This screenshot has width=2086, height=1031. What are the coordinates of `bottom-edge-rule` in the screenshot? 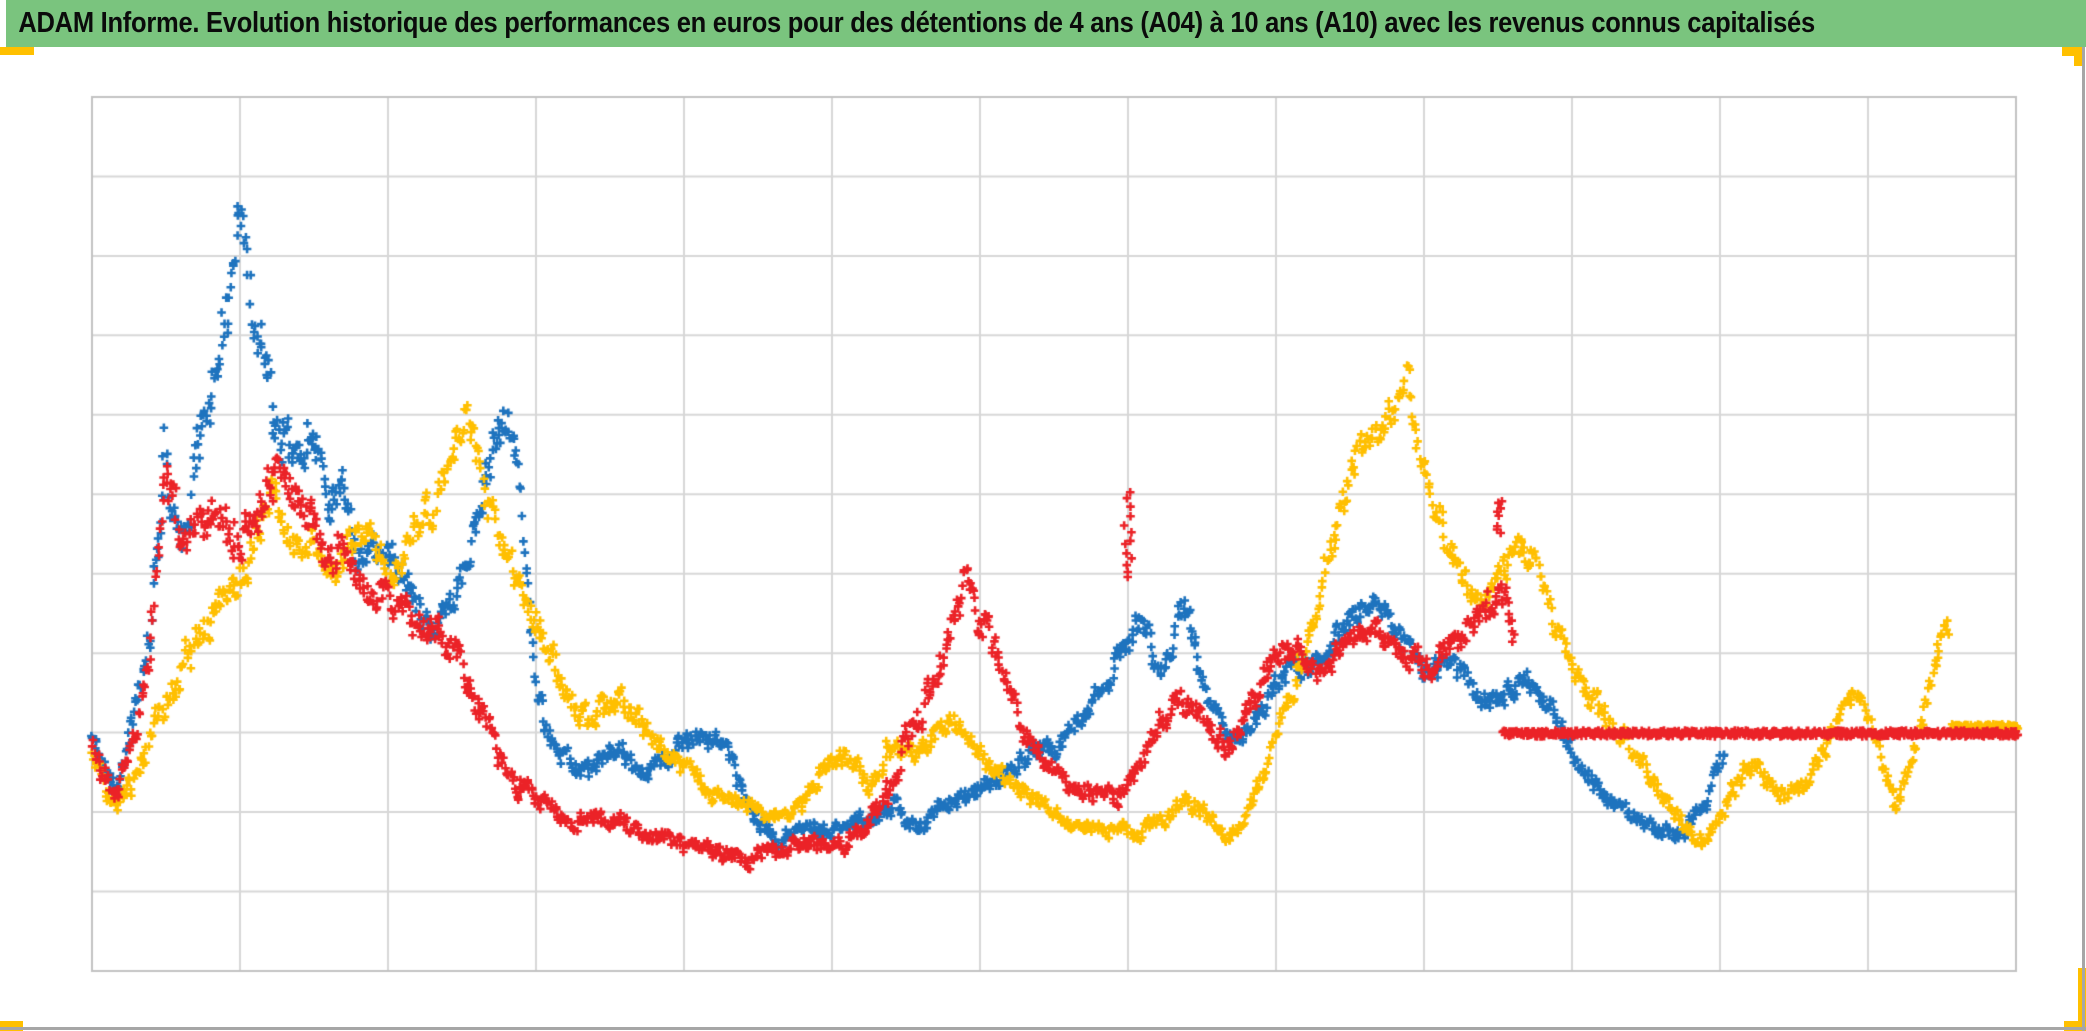 It's located at (1043, 1028).